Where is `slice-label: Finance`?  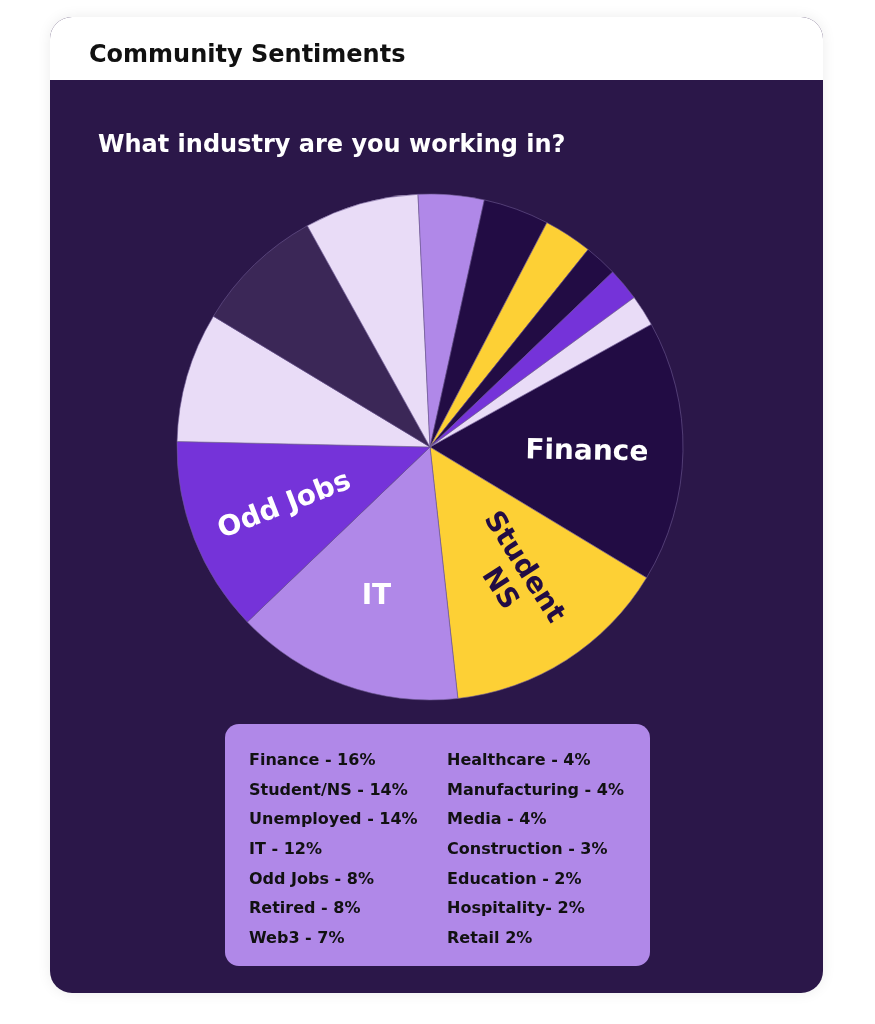 slice-label: Finance is located at coordinates (587, 450).